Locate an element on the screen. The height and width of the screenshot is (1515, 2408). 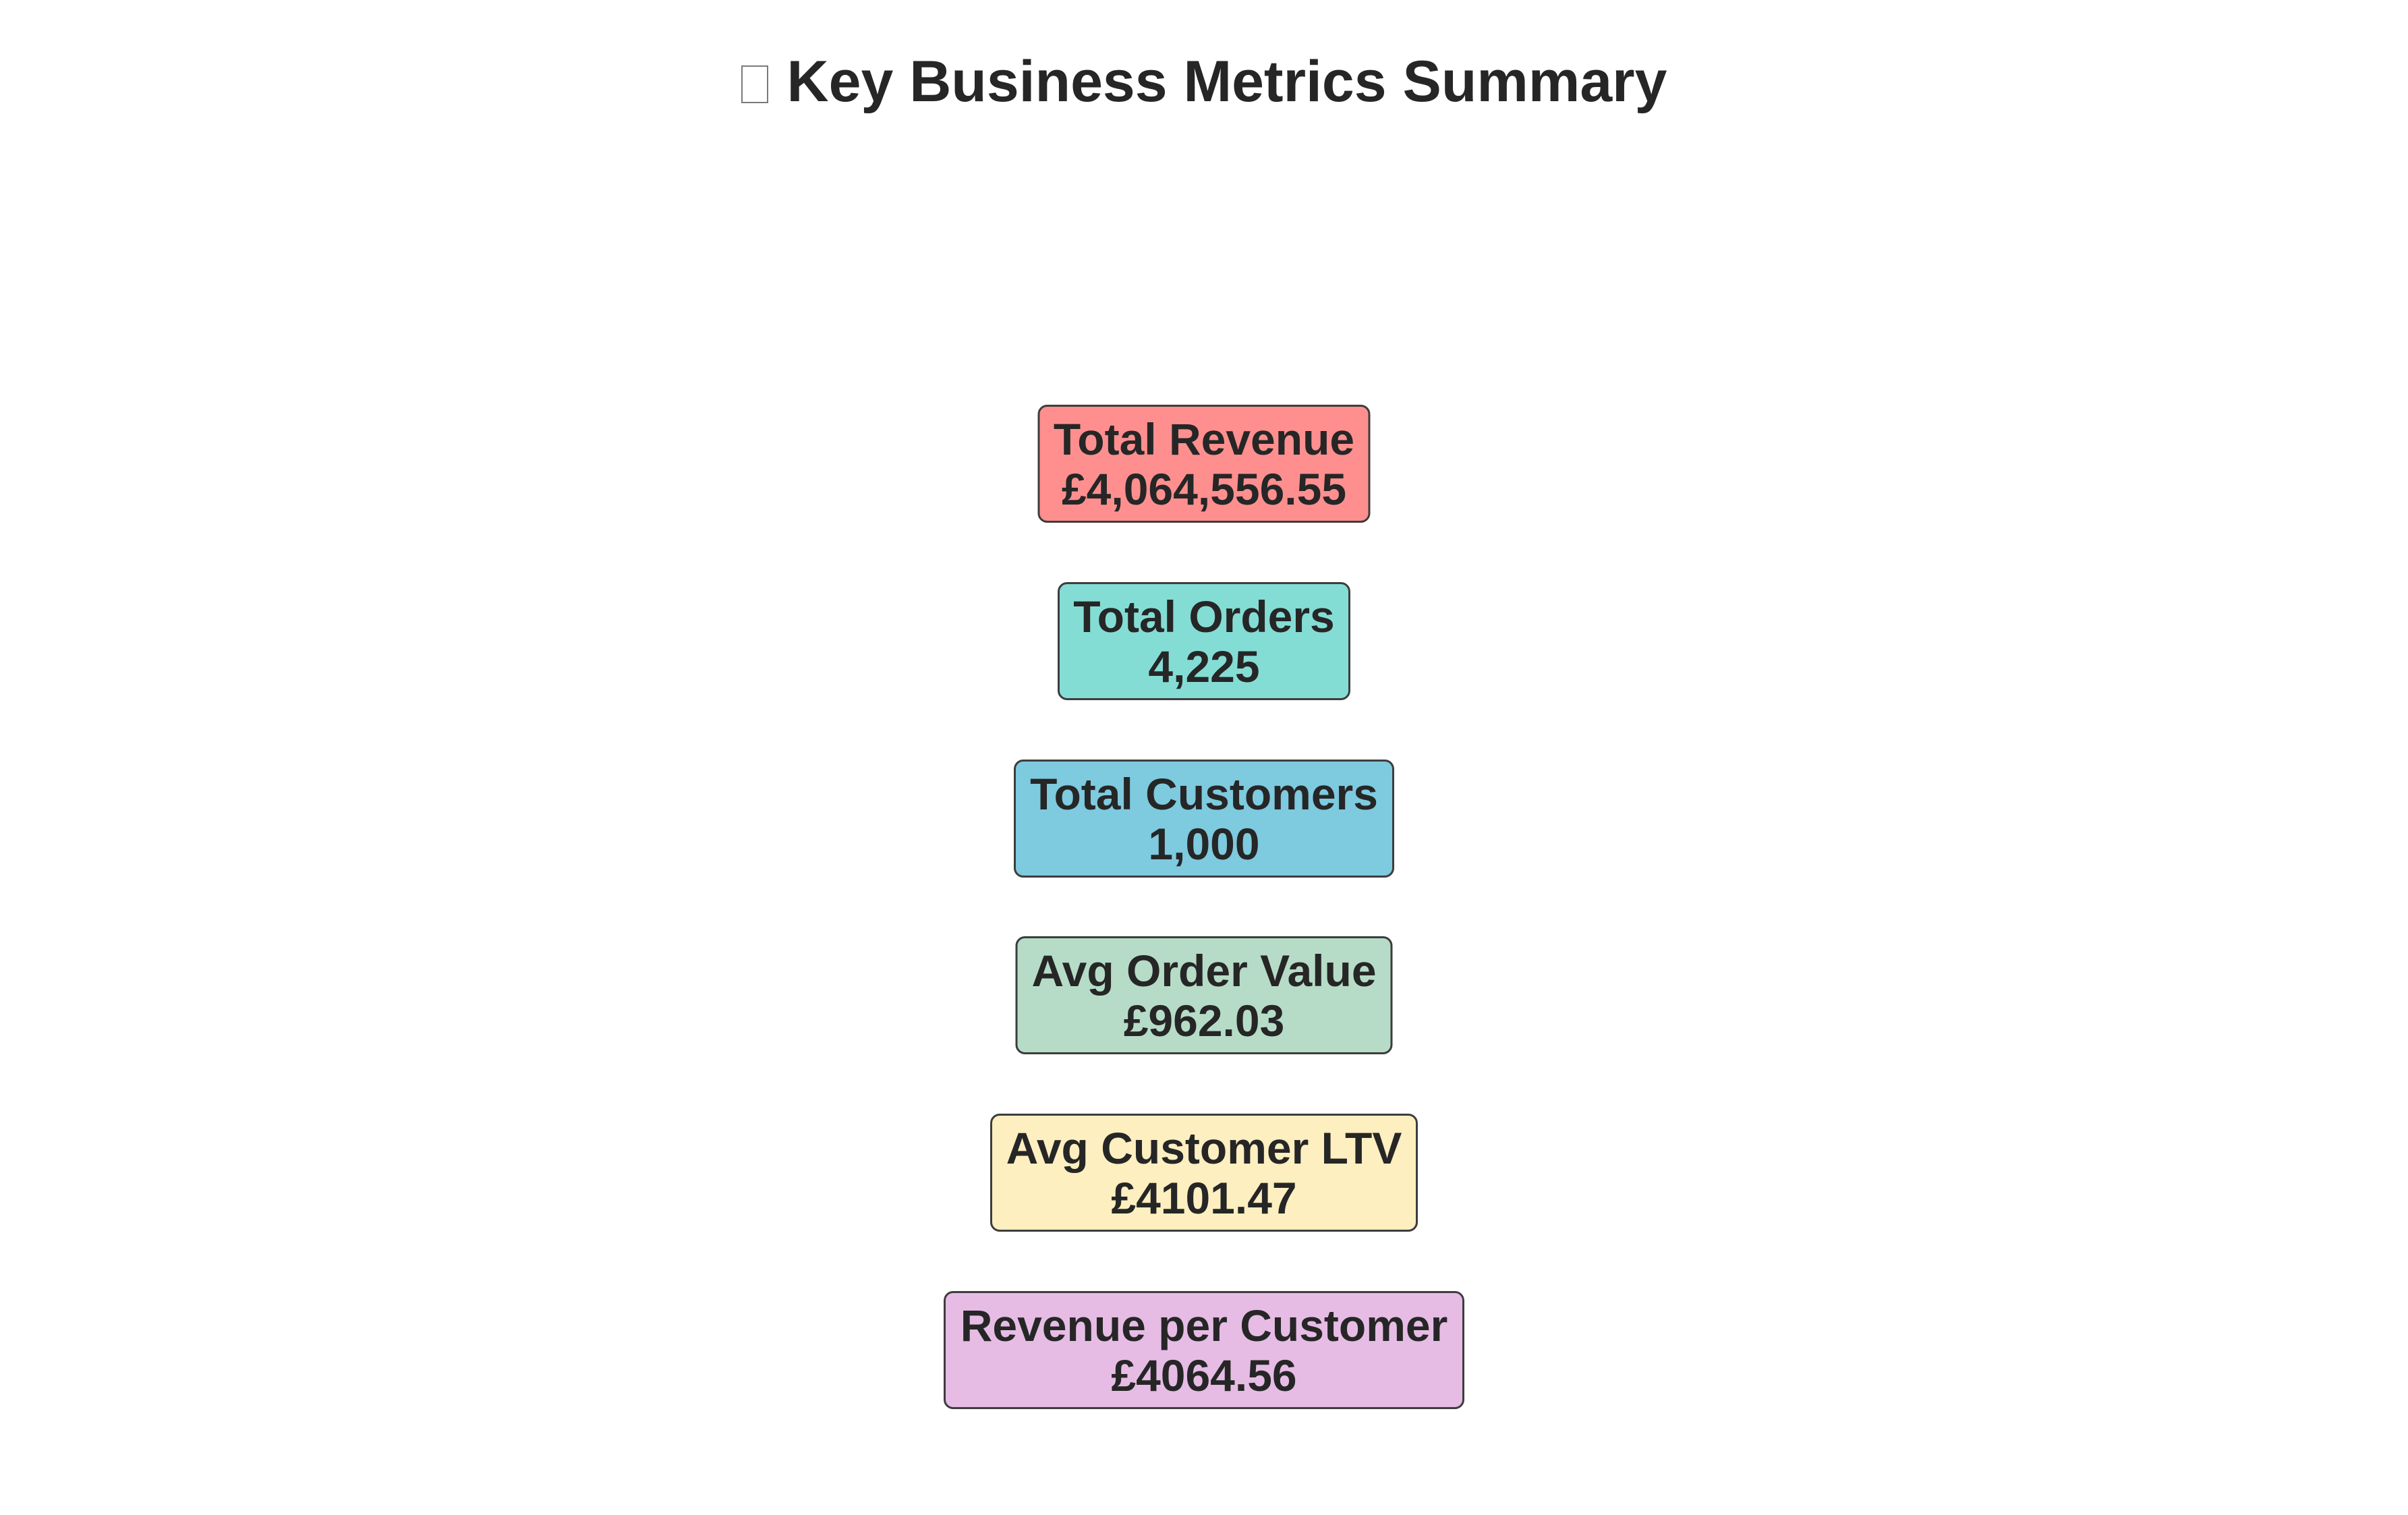
metric-label: Avg Order Value is located at coordinates (1204, 970).